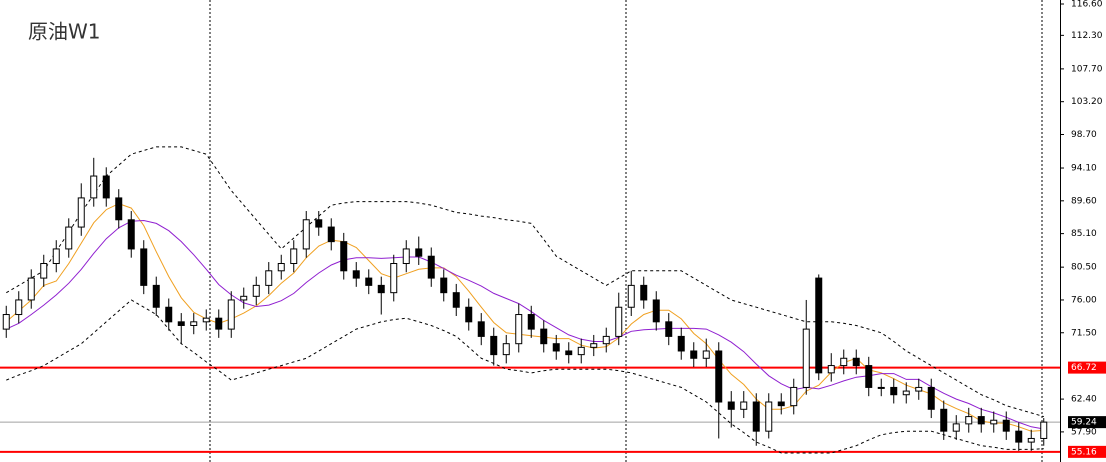 This screenshot has width=1106, height=462. I want to click on price-label: 59.24, so click(1084, 423).